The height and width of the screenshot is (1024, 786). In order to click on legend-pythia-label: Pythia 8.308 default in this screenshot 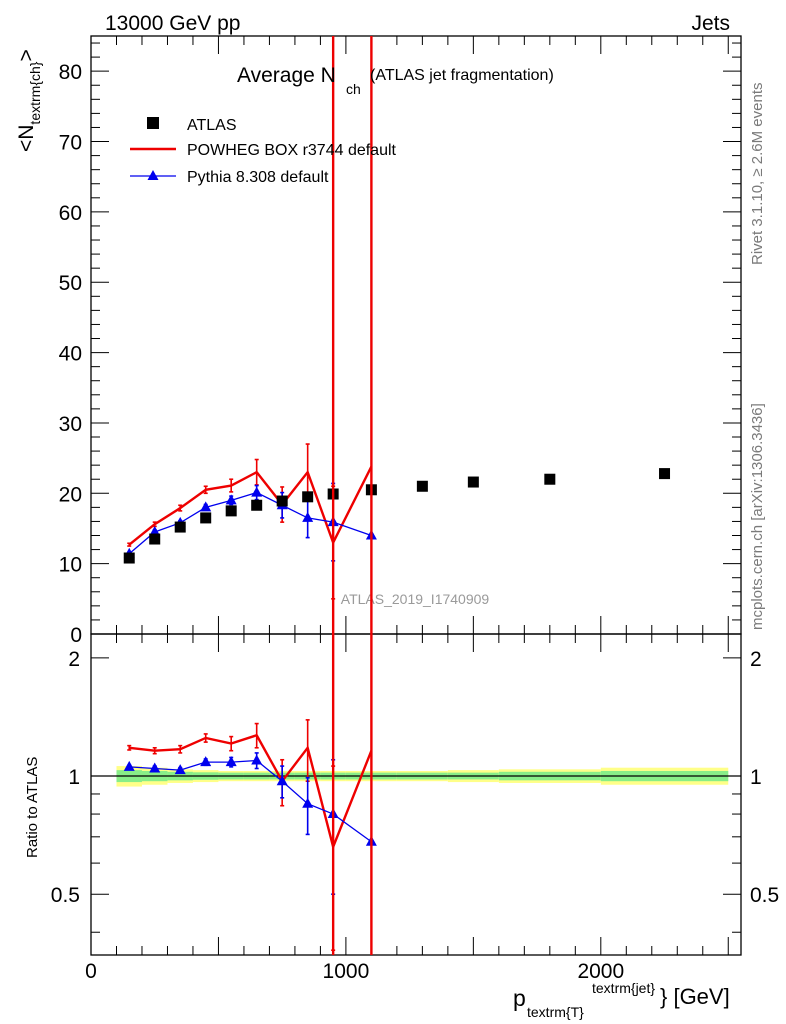, I will do `click(258, 177)`.